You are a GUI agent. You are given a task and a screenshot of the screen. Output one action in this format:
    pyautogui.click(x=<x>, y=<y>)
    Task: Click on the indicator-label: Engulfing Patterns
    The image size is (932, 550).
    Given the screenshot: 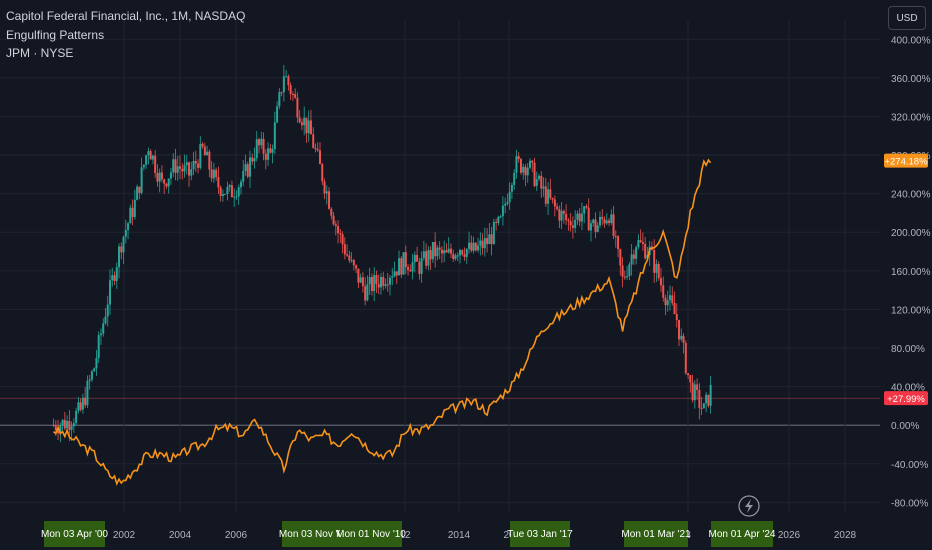 What is the action you would take?
    pyautogui.click(x=55, y=35)
    